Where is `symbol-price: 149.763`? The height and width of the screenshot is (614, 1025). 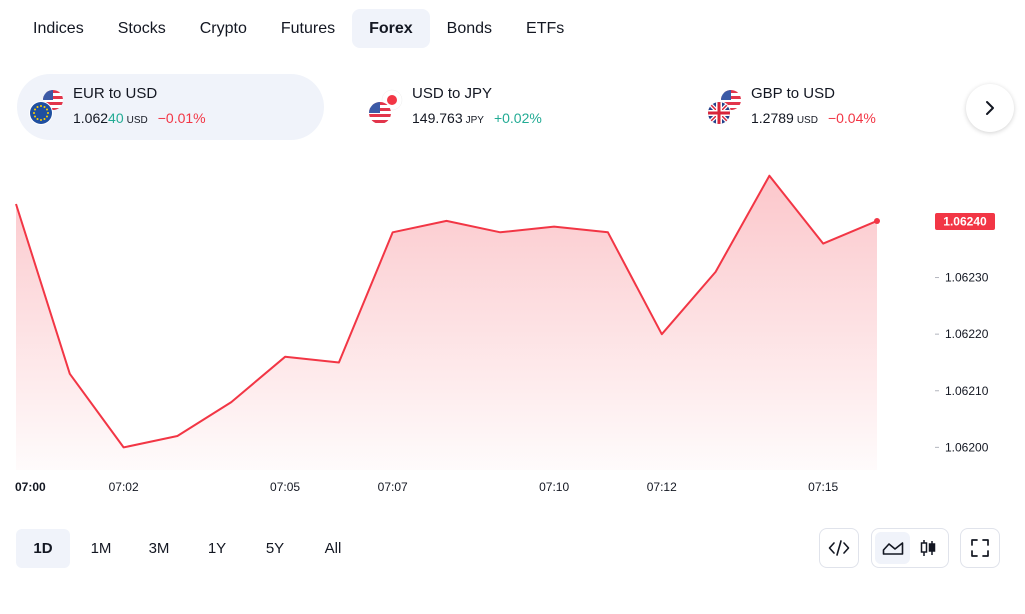
symbol-price: 149.763 is located at coordinates (437, 117).